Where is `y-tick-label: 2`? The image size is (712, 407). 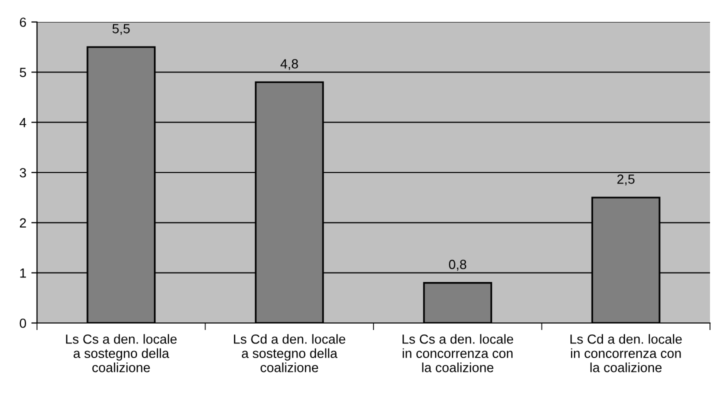 y-tick-label: 2 is located at coordinates (23, 223).